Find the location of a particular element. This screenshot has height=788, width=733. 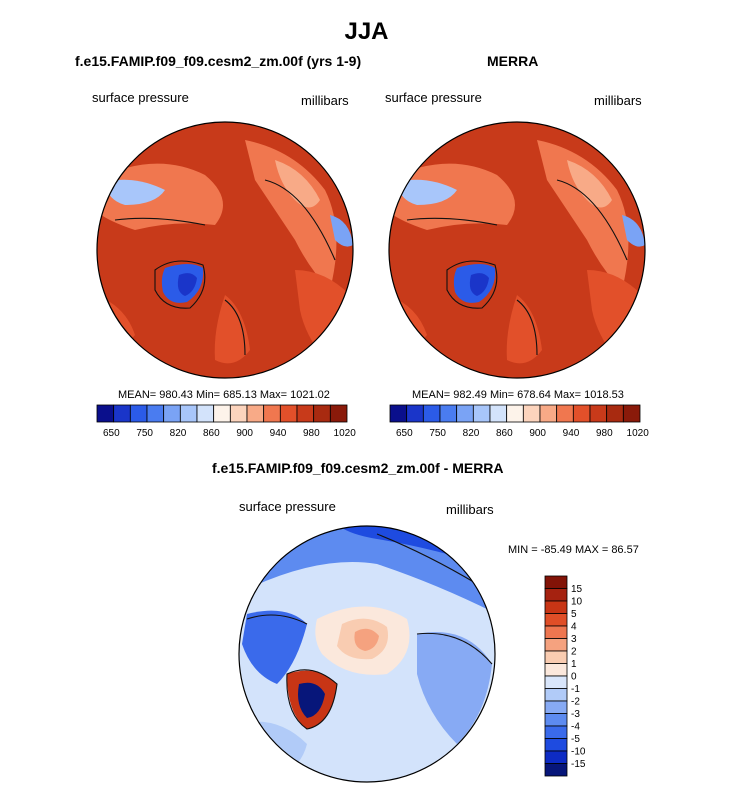

panel3-colorbar-tick-label: -3 is located at coordinates (575, 714).